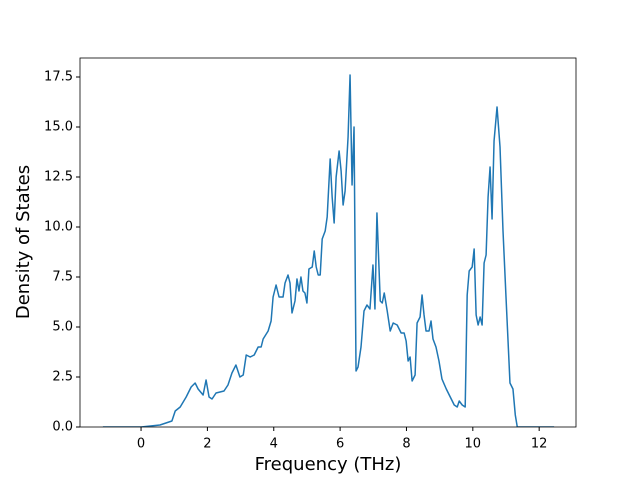 Image resolution: width=640 pixels, height=480 pixels. What do you see at coordinates (328, 464) in the screenshot?
I see `x-axis-label: Frequency (THz)` at bounding box center [328, 464].